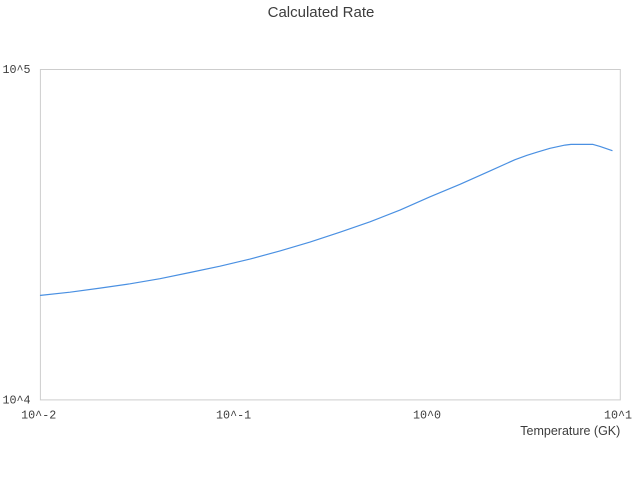  What do you see at coordinates (570, 431) in the screenshot?
I see `svg-text: Temperature (GK)` at bounding box center [570, 431].